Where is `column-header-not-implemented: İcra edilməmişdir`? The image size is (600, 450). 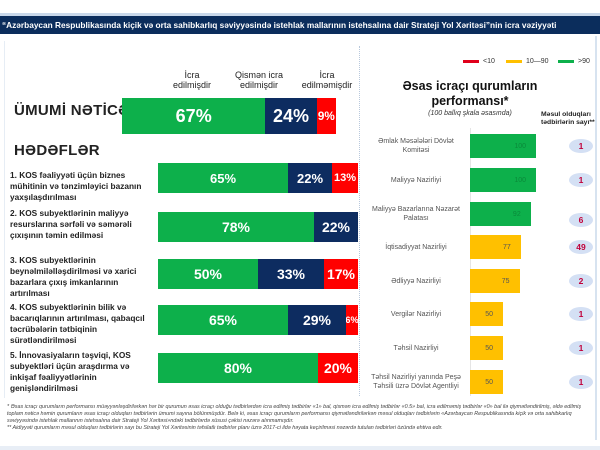
column-header-not-implemented: İcra edilməmişdir is located at coordinates (327, 80).